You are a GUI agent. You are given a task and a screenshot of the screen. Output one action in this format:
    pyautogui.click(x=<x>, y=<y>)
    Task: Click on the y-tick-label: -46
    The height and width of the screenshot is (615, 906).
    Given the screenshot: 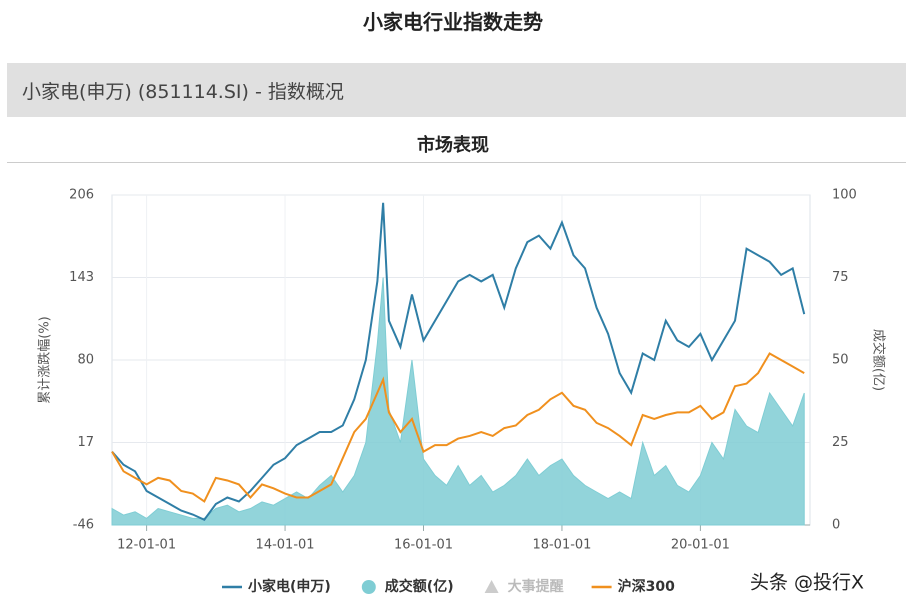 What is the action you would take?
    pyautogui.click(x=83, y=525)
    